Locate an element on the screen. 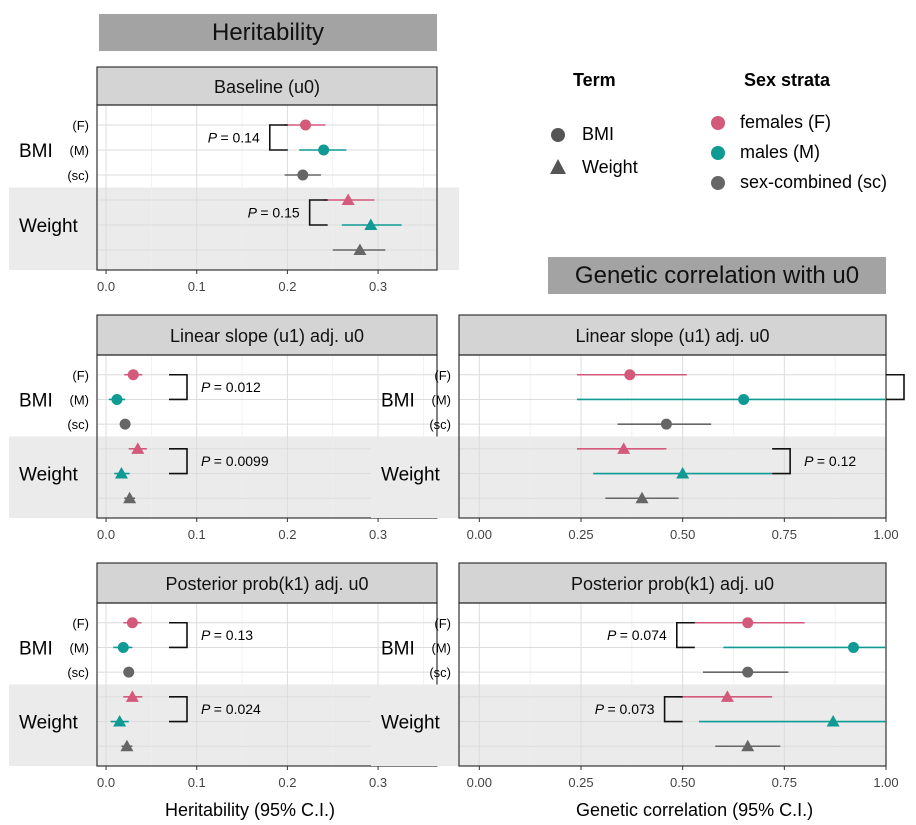 This screenshot has width=916, height=825. legend-term-bmi-label: BMI is located at coordinates (598, 134).